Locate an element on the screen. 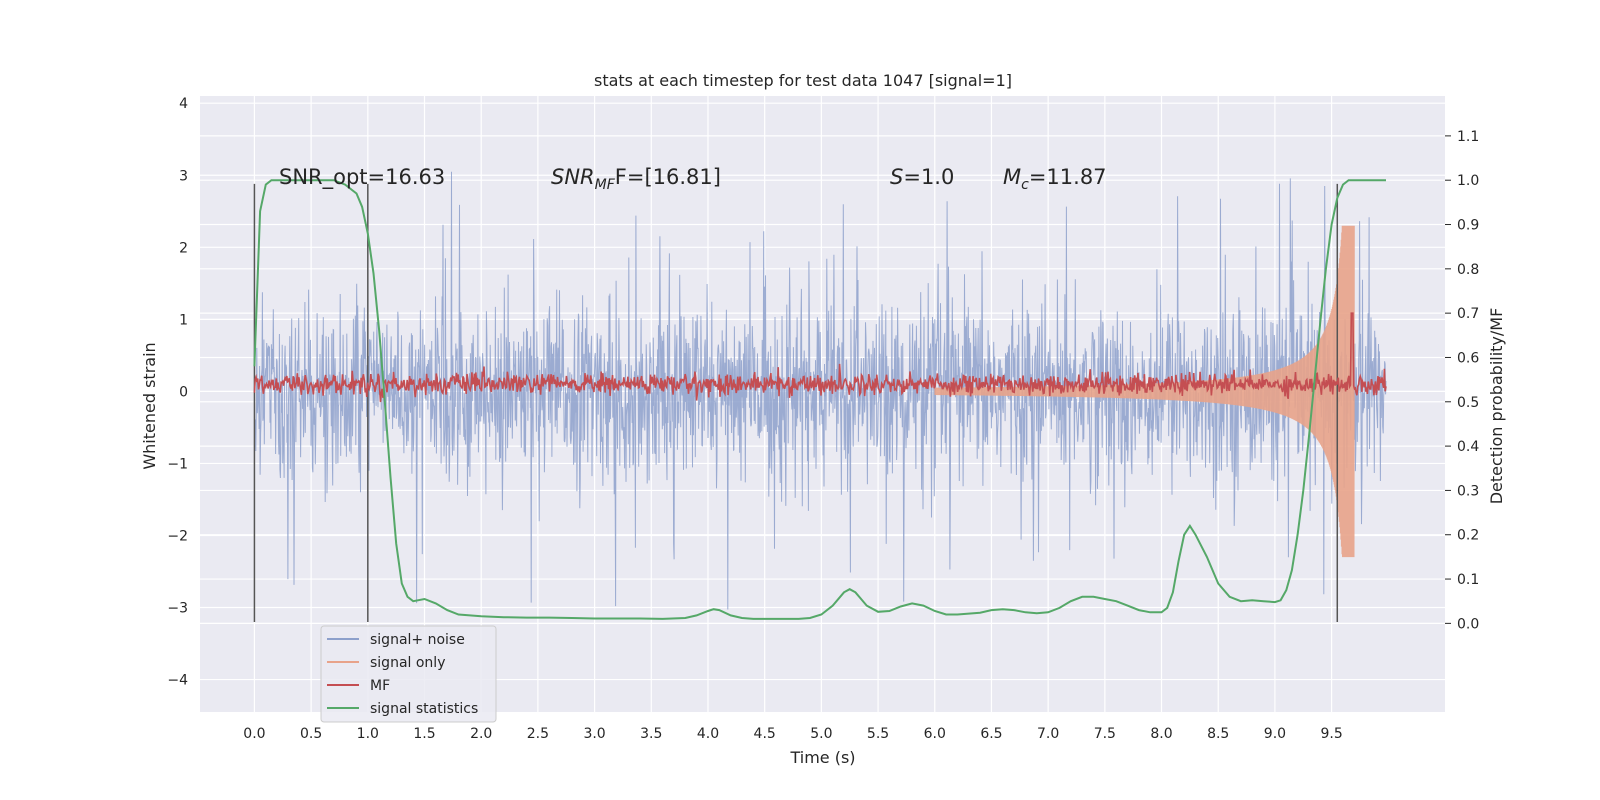  x-tick-label-3: 1.5 is located at coordinates (424, 734).